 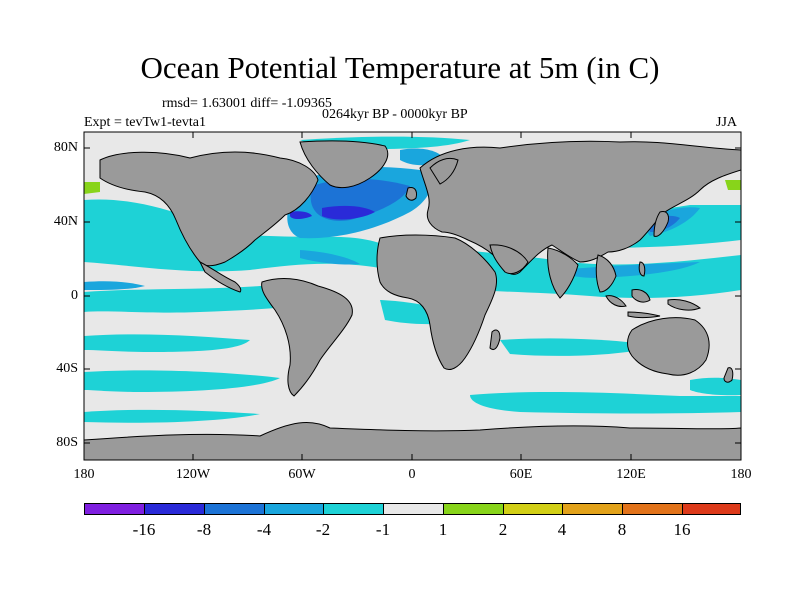 What do you see at coordinates (580, 207) in the screenshot?
I see `landmass-eurasia` at bounding box center [580, 207].